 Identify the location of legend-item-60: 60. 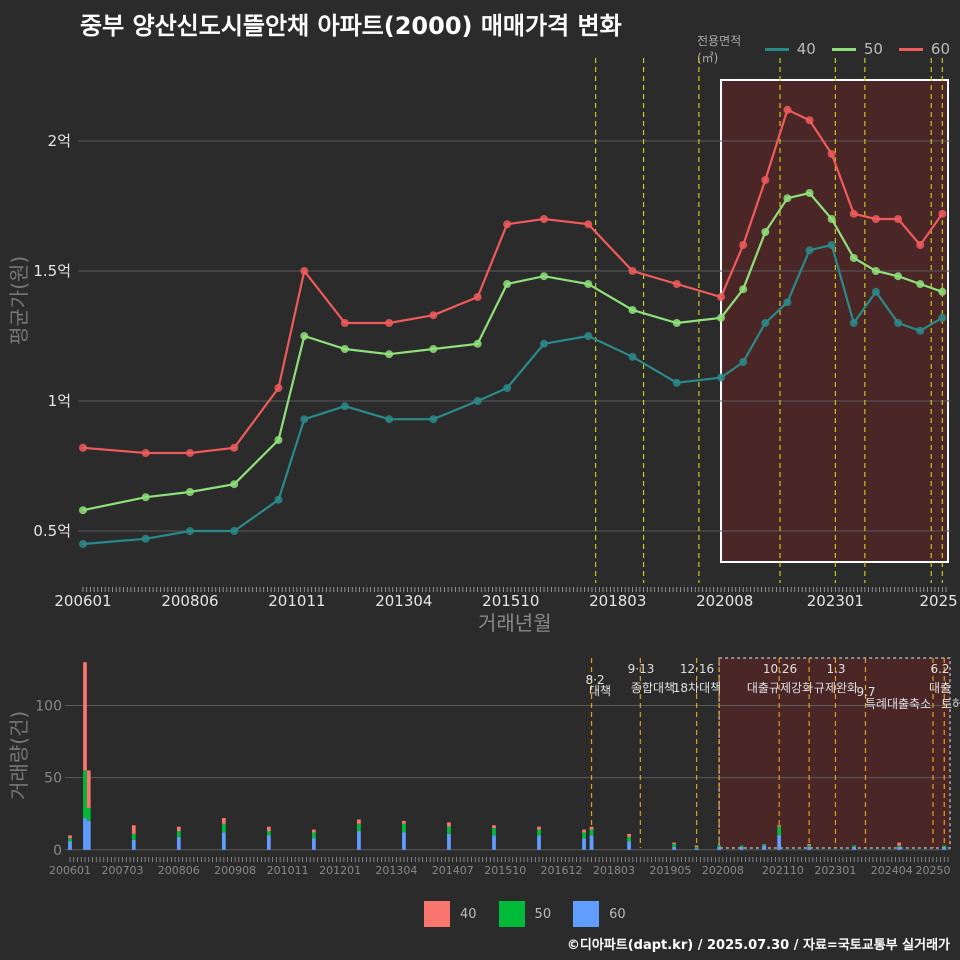
(924, 49).